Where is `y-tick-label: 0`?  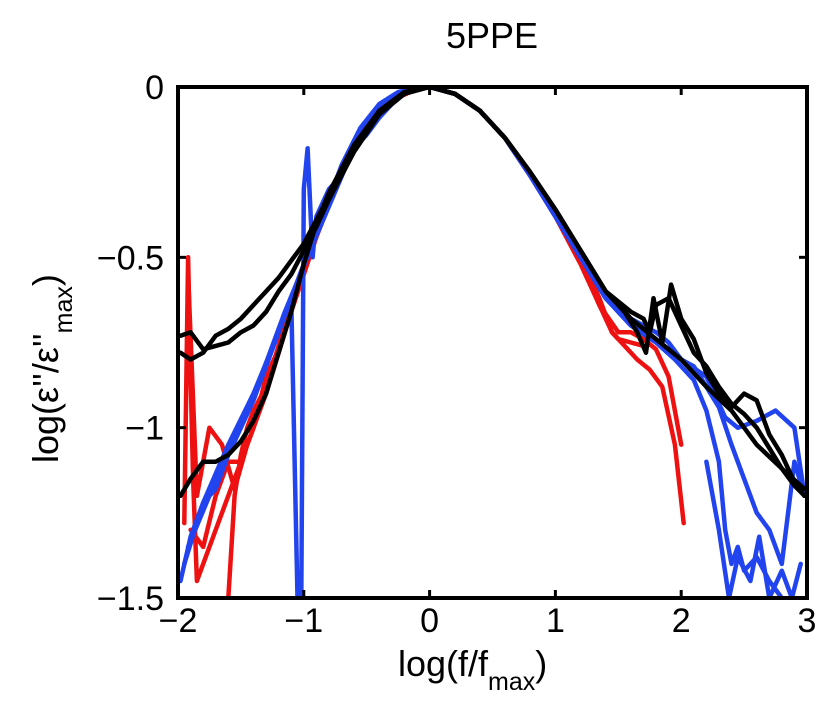
y-tick-label: 0 is located at coordinates (154, 88).